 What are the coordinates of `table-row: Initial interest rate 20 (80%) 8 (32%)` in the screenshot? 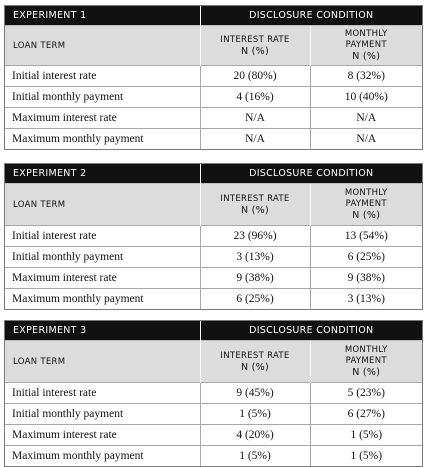 It's located at (213, 76).